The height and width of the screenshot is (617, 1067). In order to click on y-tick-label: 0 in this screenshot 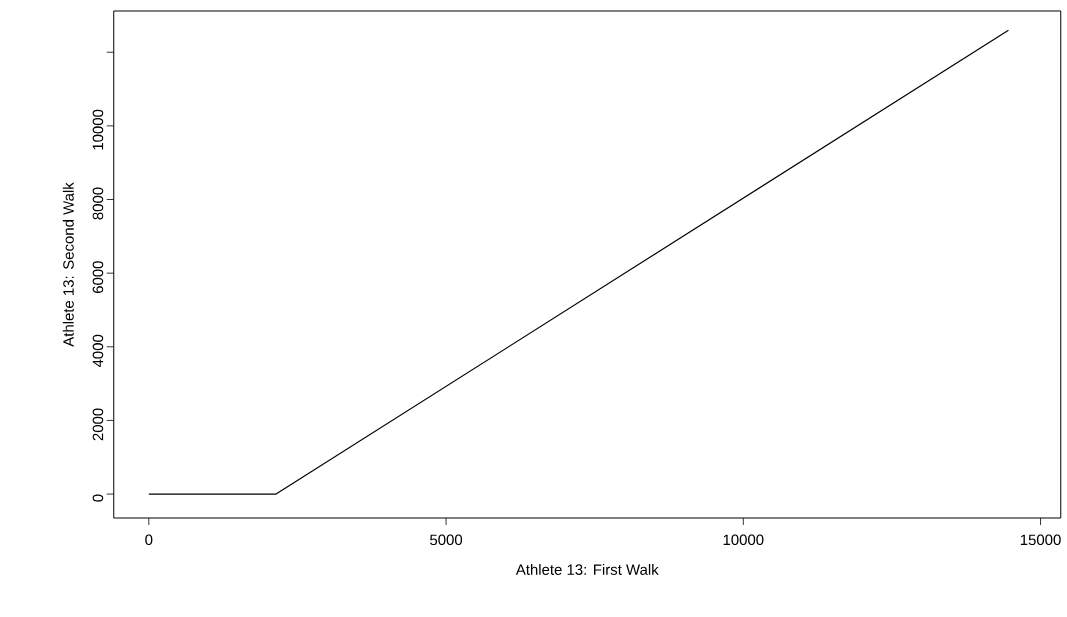, I will do `click(98, 498)`.